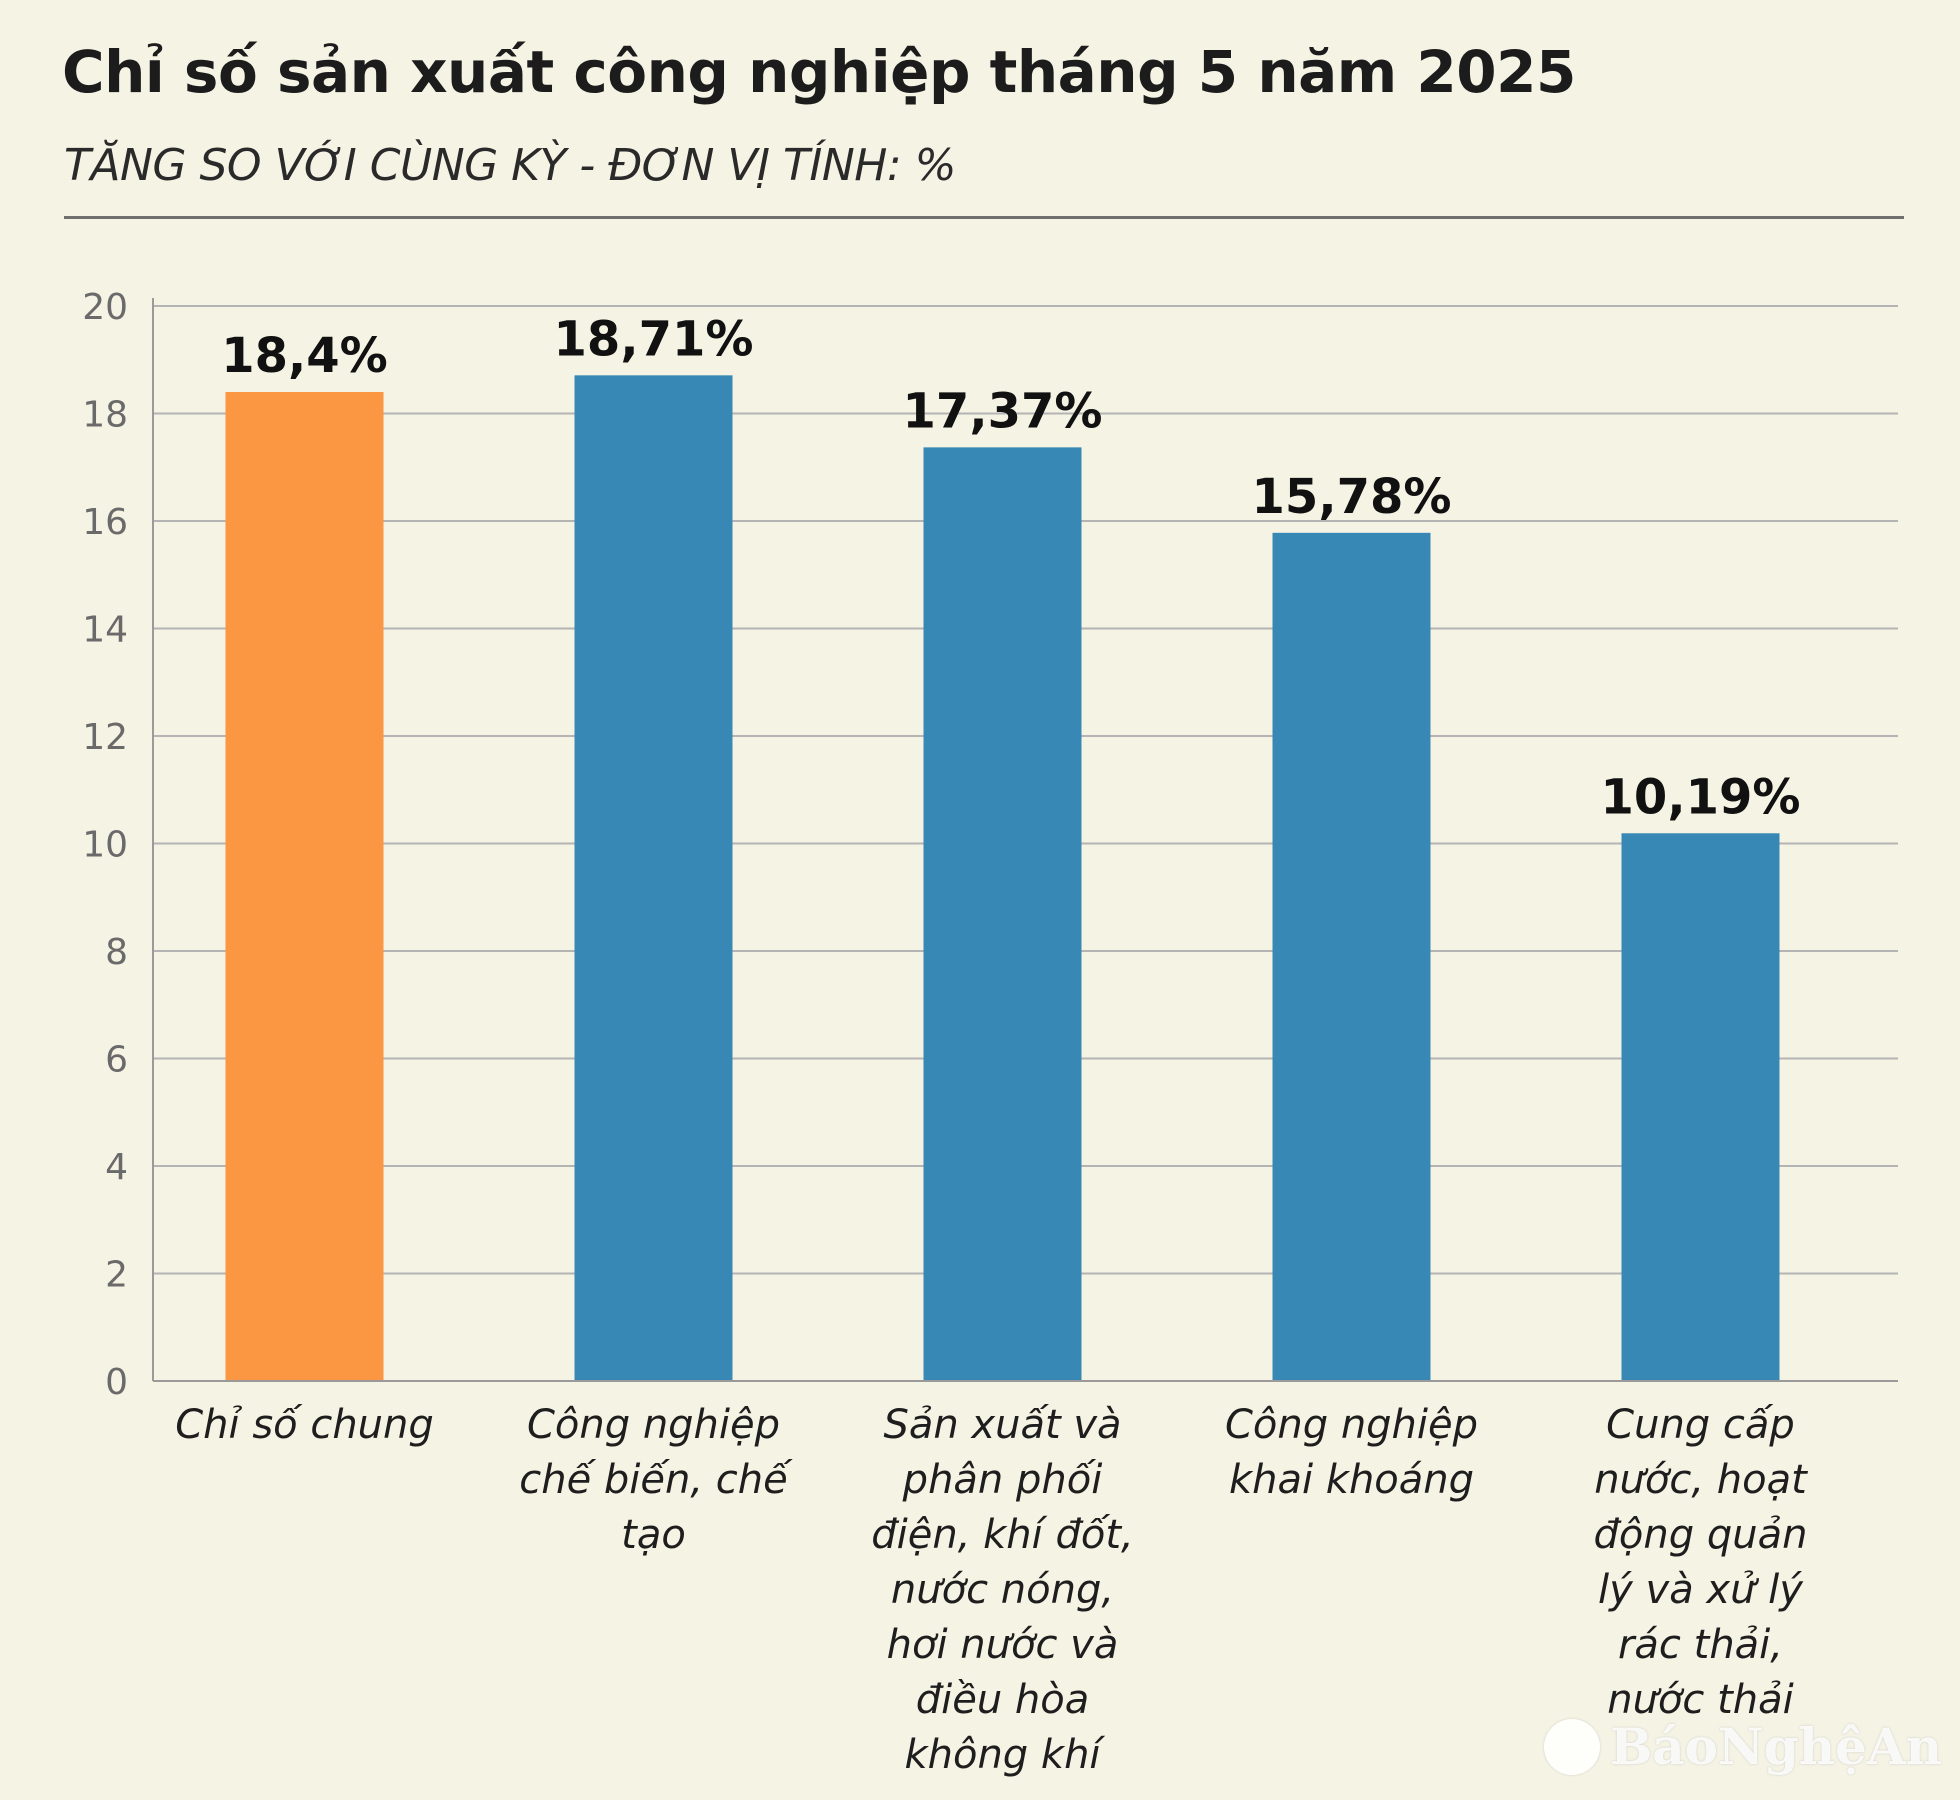  Describe the element at coordinates (1572, 1746) in the screenshot. I see `logo-icon` at that location.